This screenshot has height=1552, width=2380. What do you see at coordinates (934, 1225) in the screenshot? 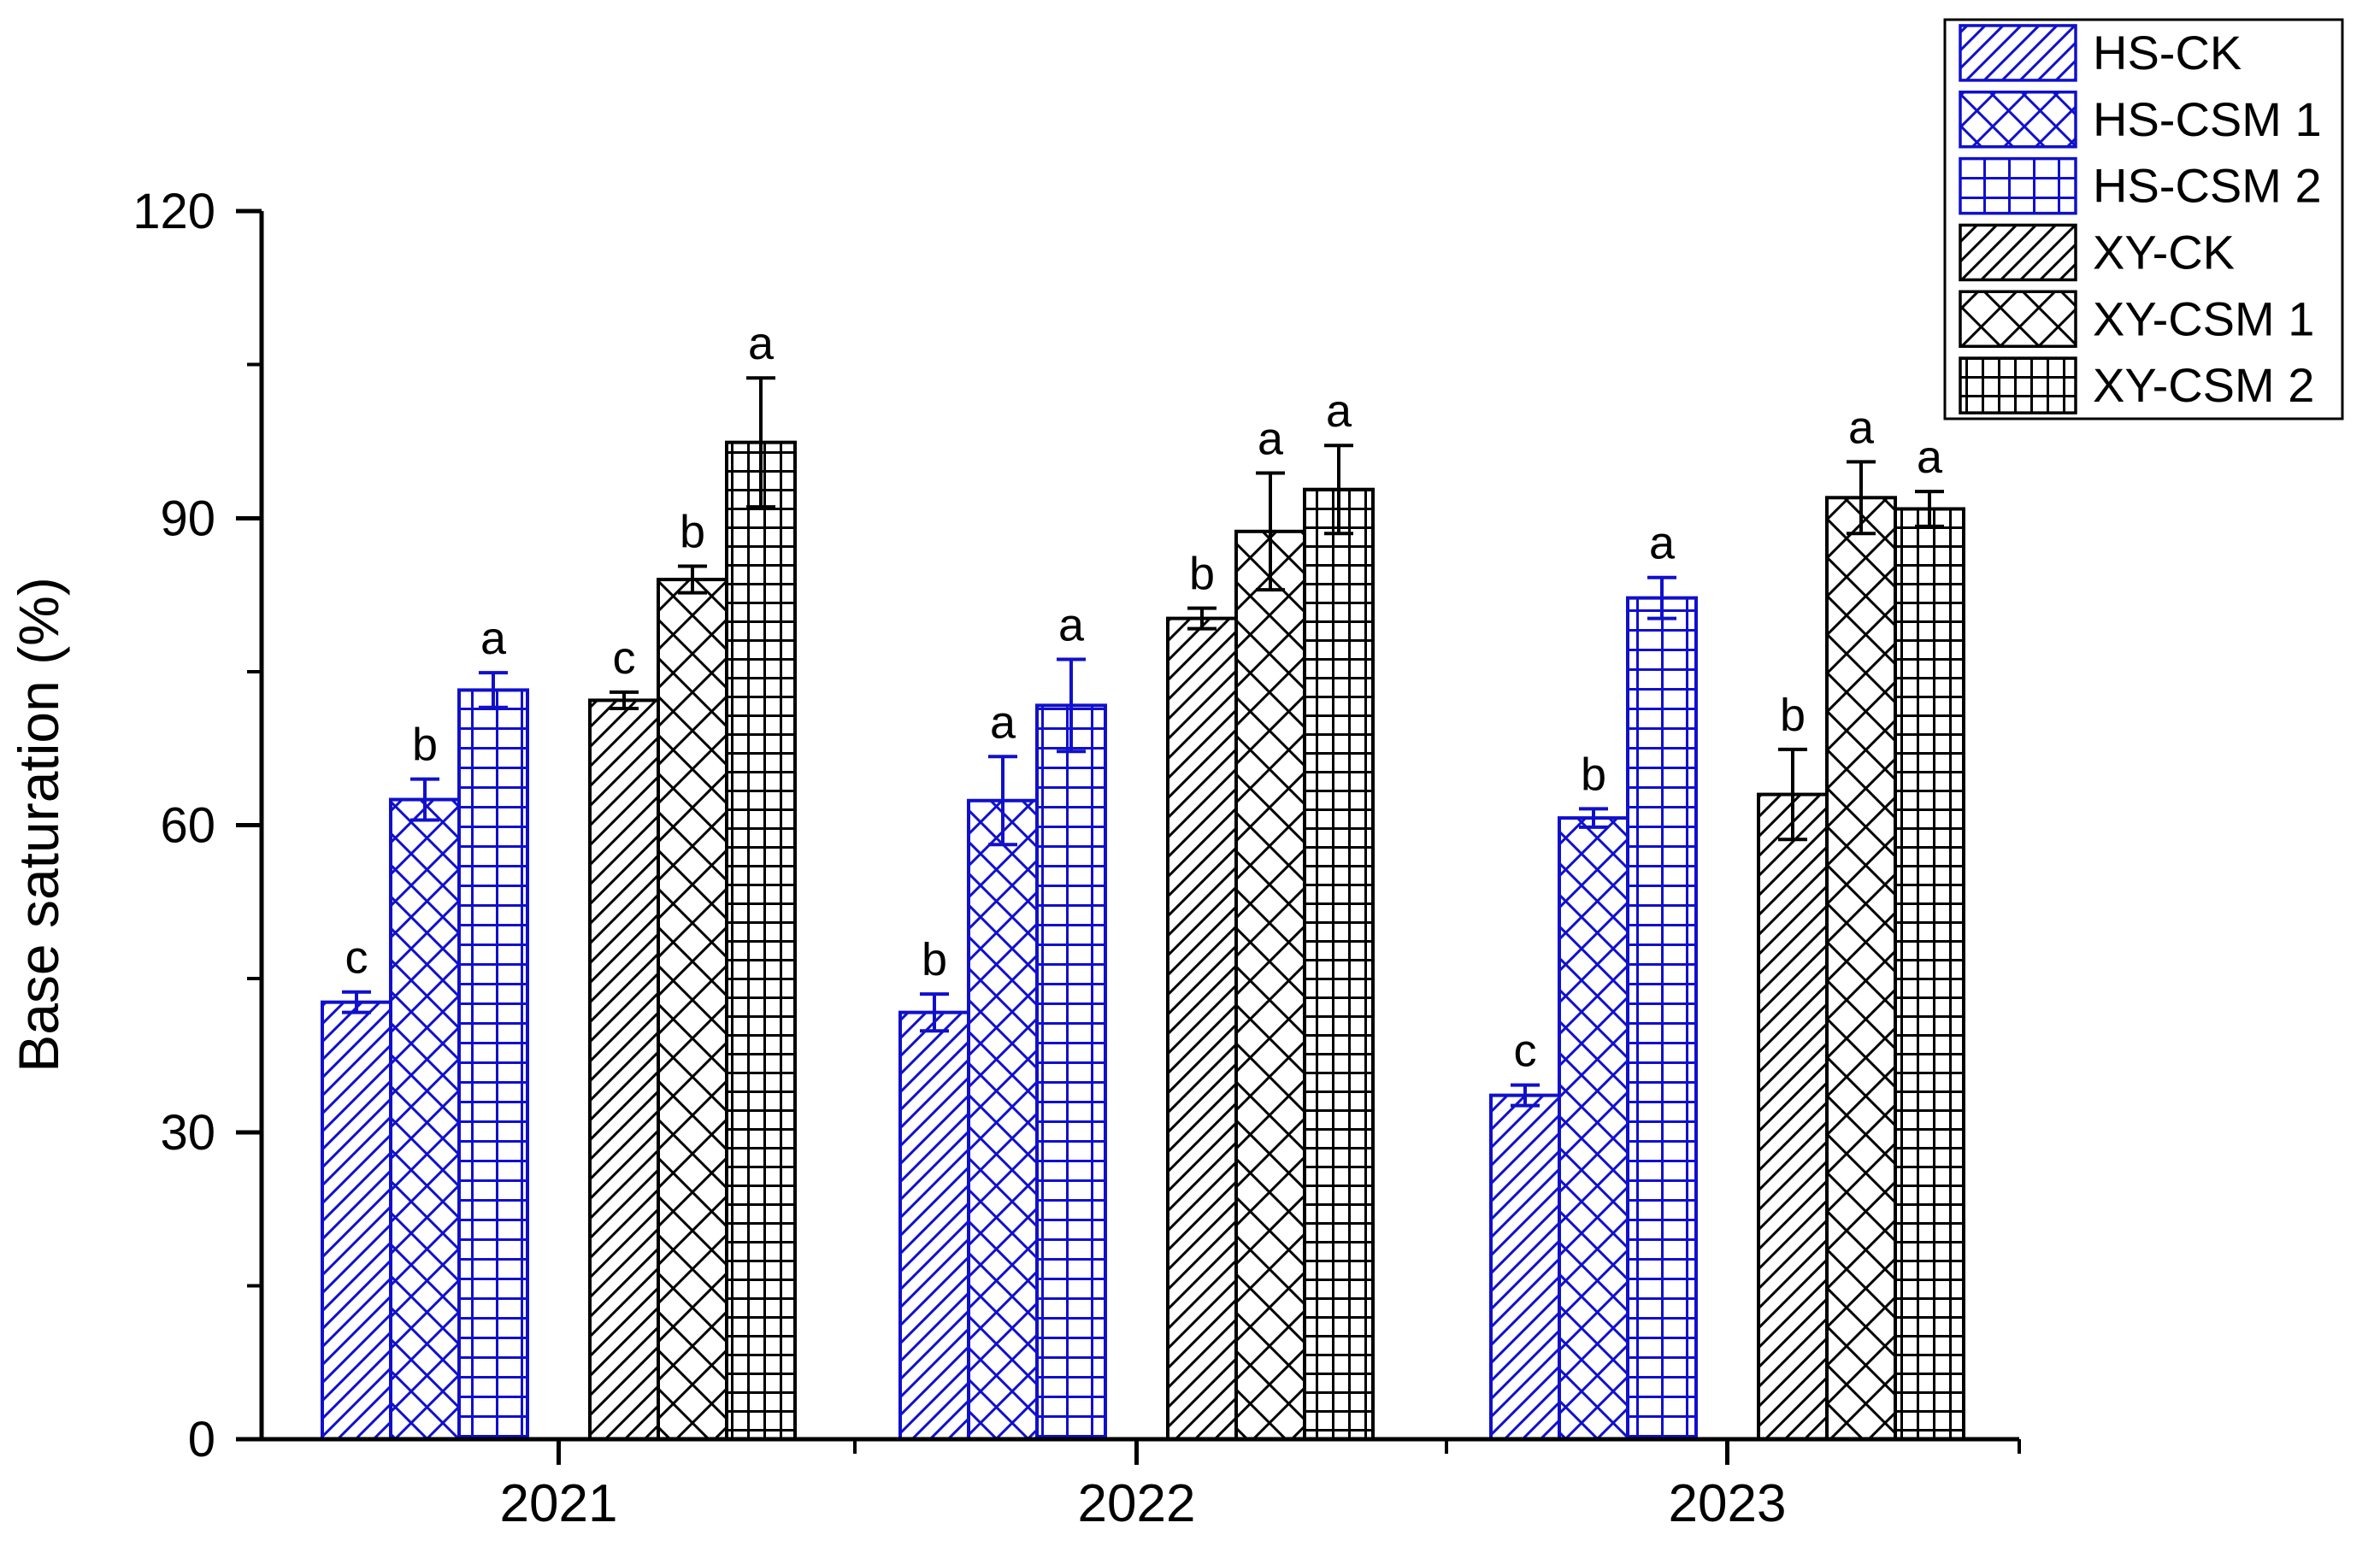
I see `bar-HS-CK-2022` at bounding box center [934, 1225].